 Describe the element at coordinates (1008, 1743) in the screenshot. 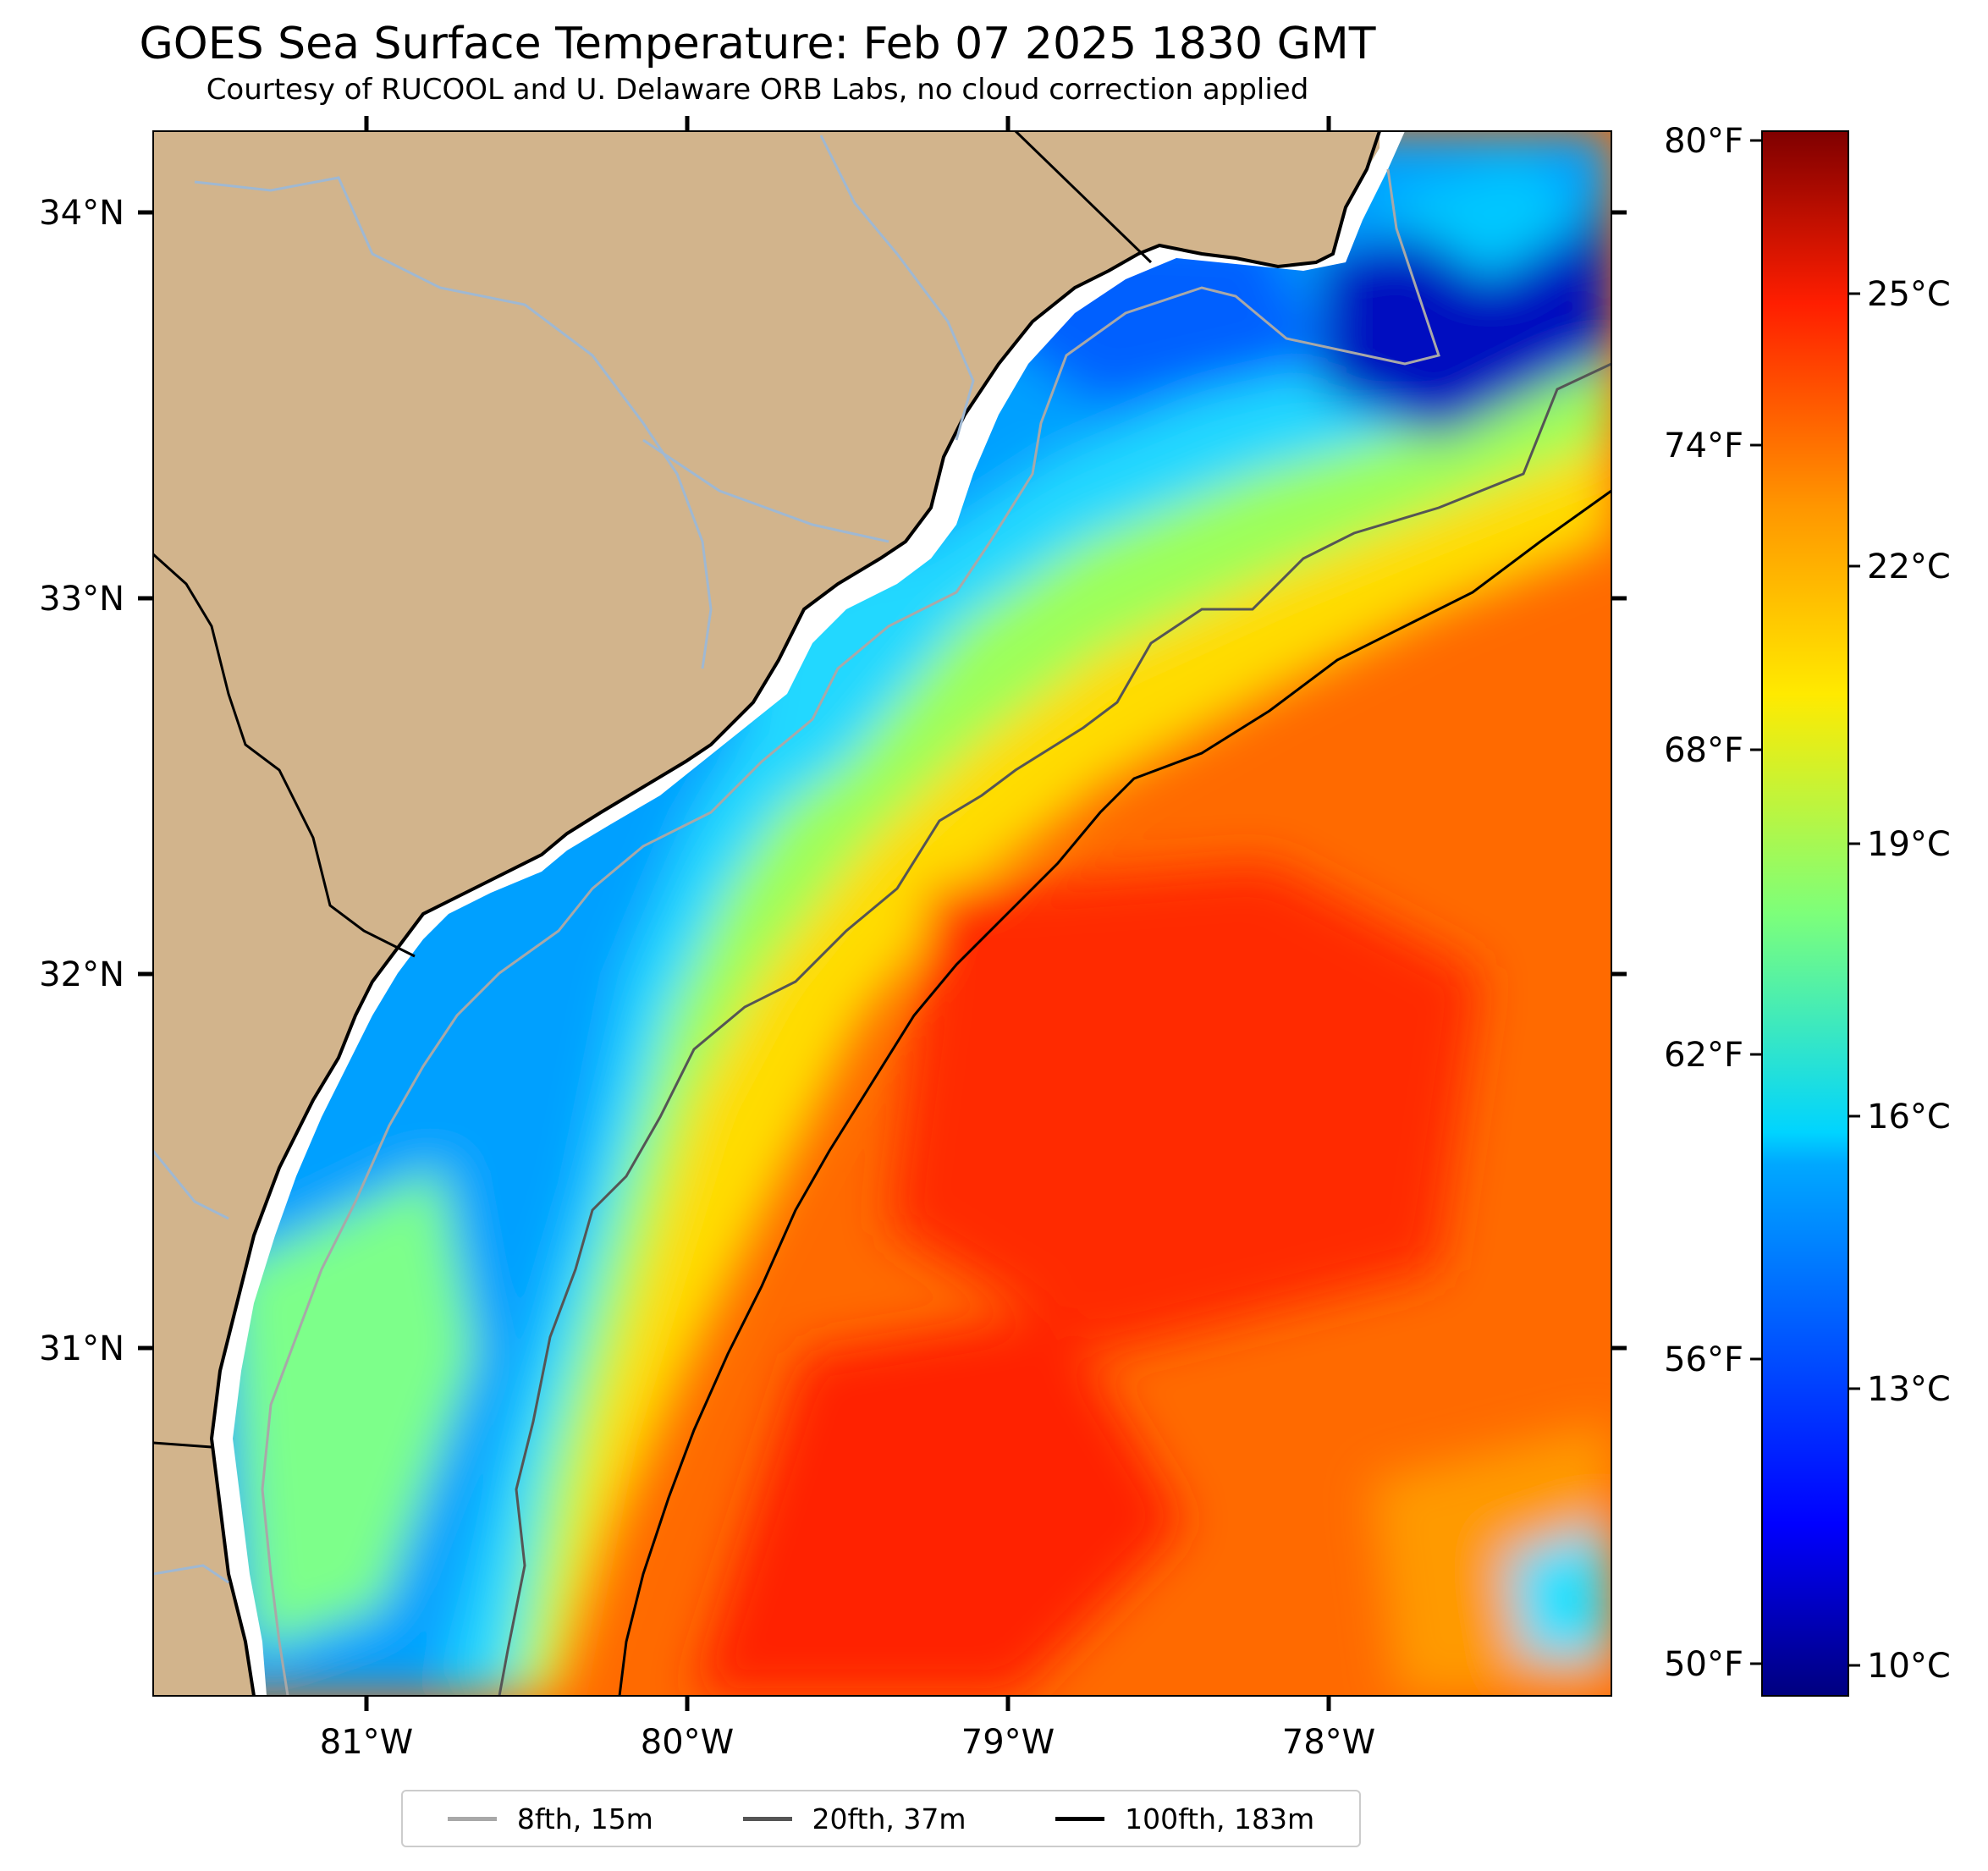

I see `lon-label-79w: 79°W` at that location.